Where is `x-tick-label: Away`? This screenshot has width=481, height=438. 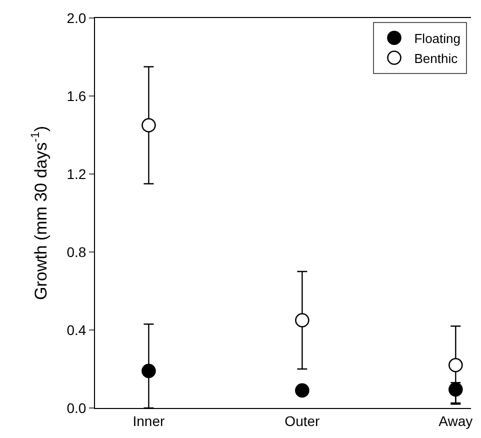
x-tick-label: Away is located at coordinates (455, 420).